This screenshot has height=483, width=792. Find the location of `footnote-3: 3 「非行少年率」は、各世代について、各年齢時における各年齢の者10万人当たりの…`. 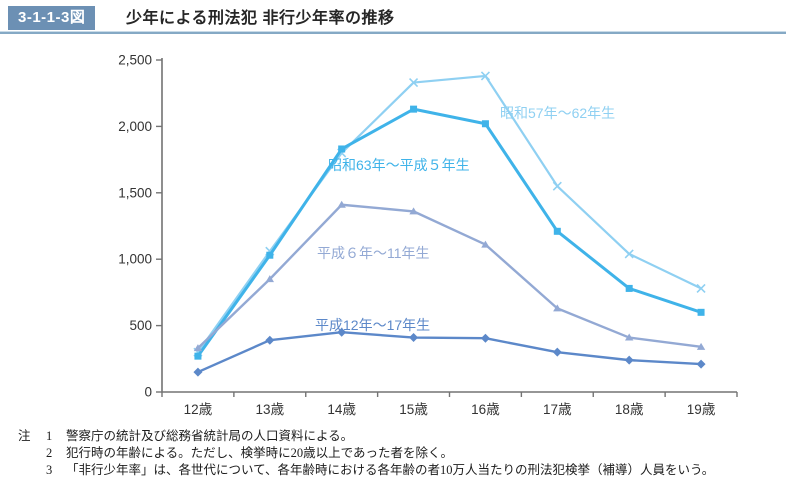

footnote-3: 3 「非行少年率」は、各世代について、各年齢時における各年齢の者10万人当たりの… is located at coordinates (403, 470).